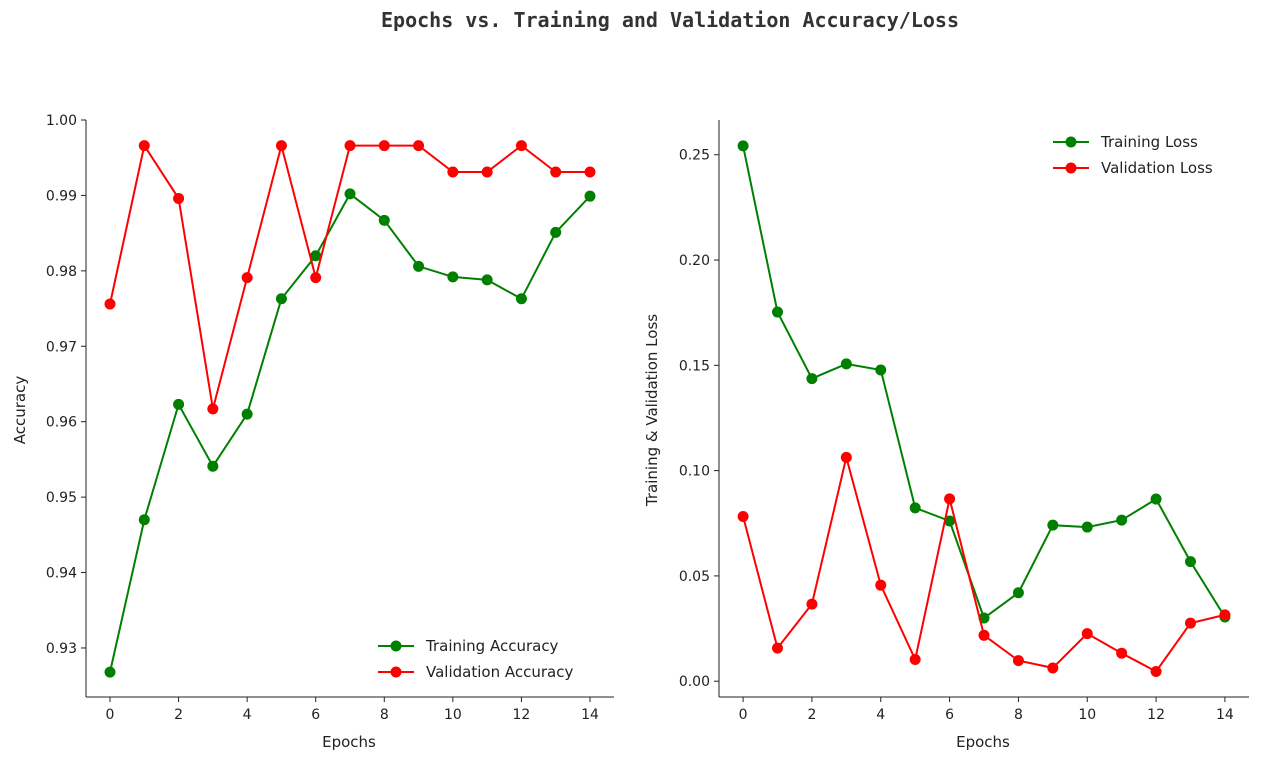 Image resolution: width=1285 pixels, height=764 pixels. Describe the element at coordinates (880, 715) in the screenshot. I see `loss-chart-x-tick-label: 4` at that location.